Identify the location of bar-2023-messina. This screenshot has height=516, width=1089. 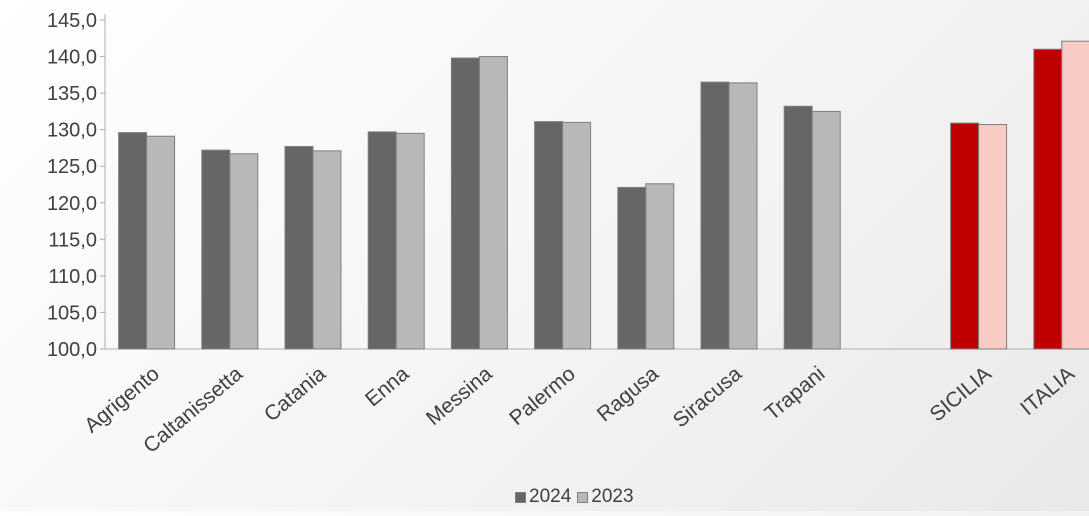
(493, 203).